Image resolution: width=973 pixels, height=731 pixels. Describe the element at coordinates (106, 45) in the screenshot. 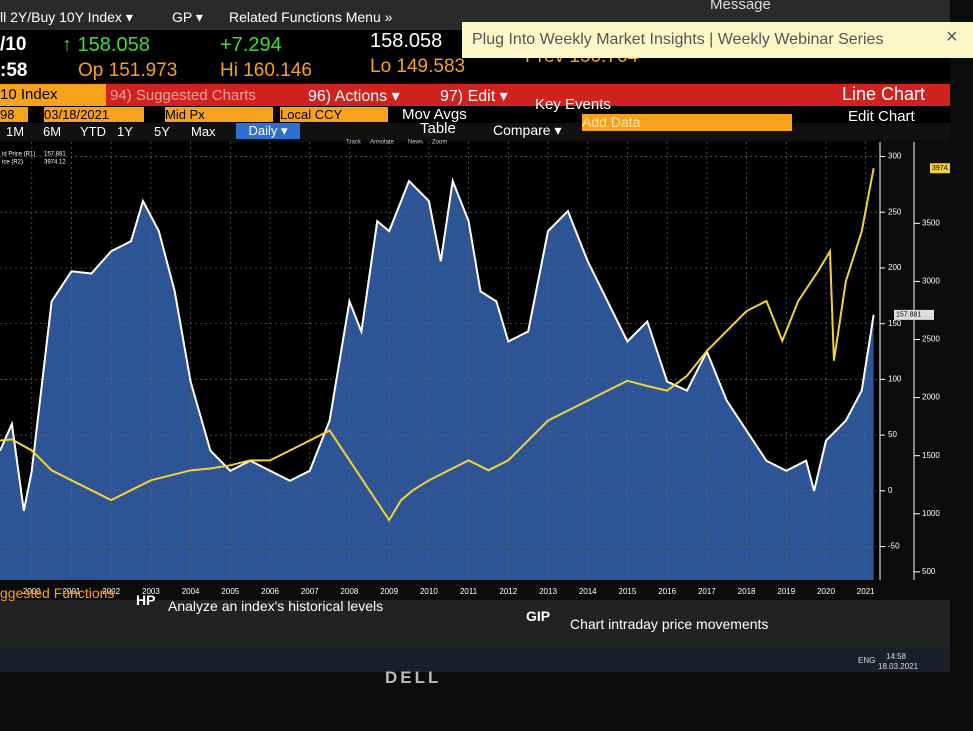

I see `last-price: ↑ 158.058` at that location.